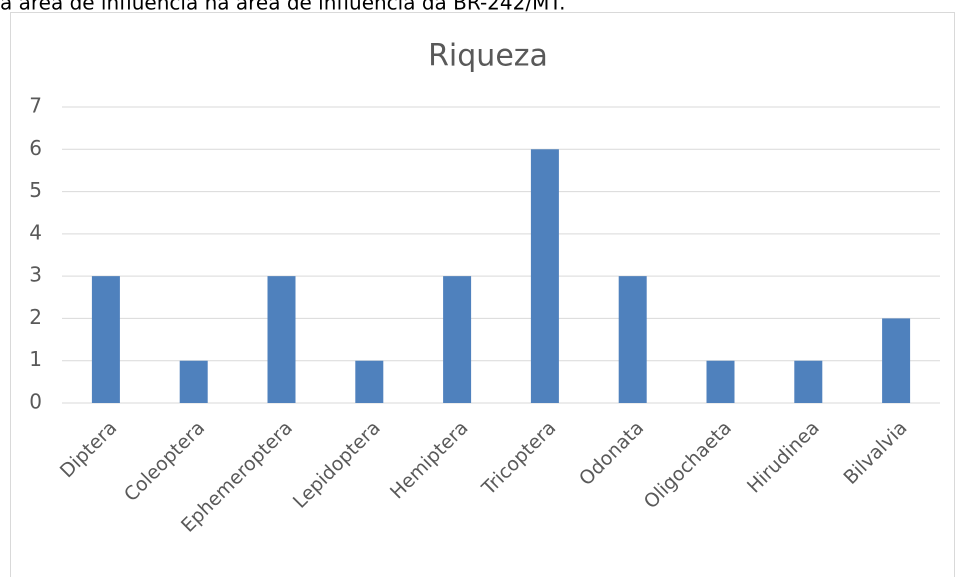  What do you see at coordinates (35, 275) in the screenshot?
I see `y-tick-label: 3` at bounding box center [35, 275].